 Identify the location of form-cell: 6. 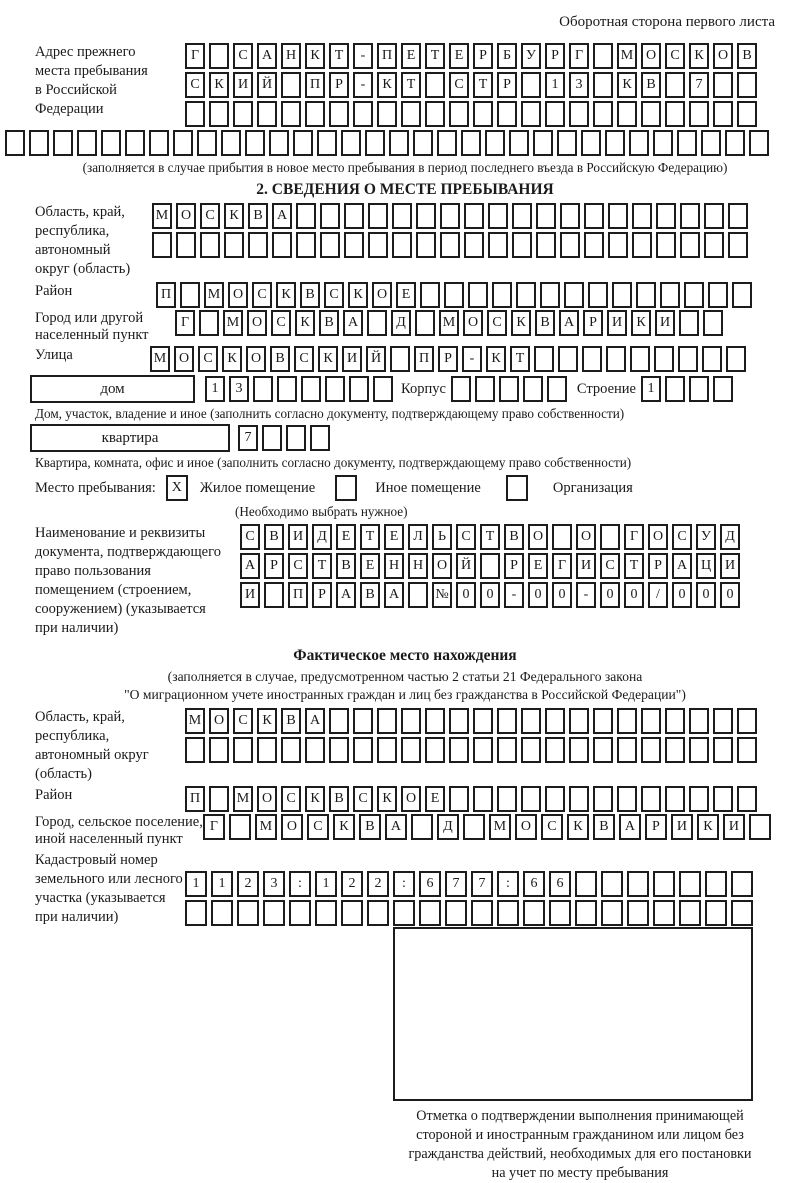
(534, 884).